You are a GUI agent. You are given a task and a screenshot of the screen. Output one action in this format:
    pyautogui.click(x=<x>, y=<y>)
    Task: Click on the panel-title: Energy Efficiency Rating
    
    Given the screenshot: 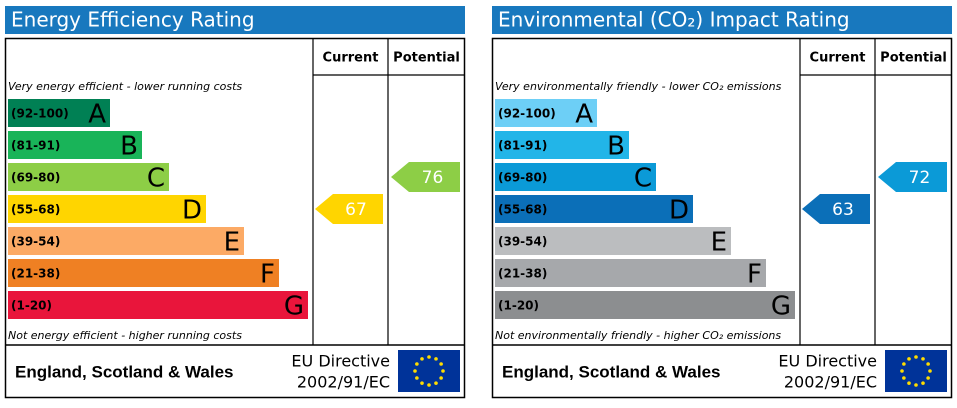 What is the action you would take?
    pyautogui.click(x=133, y=20)
    